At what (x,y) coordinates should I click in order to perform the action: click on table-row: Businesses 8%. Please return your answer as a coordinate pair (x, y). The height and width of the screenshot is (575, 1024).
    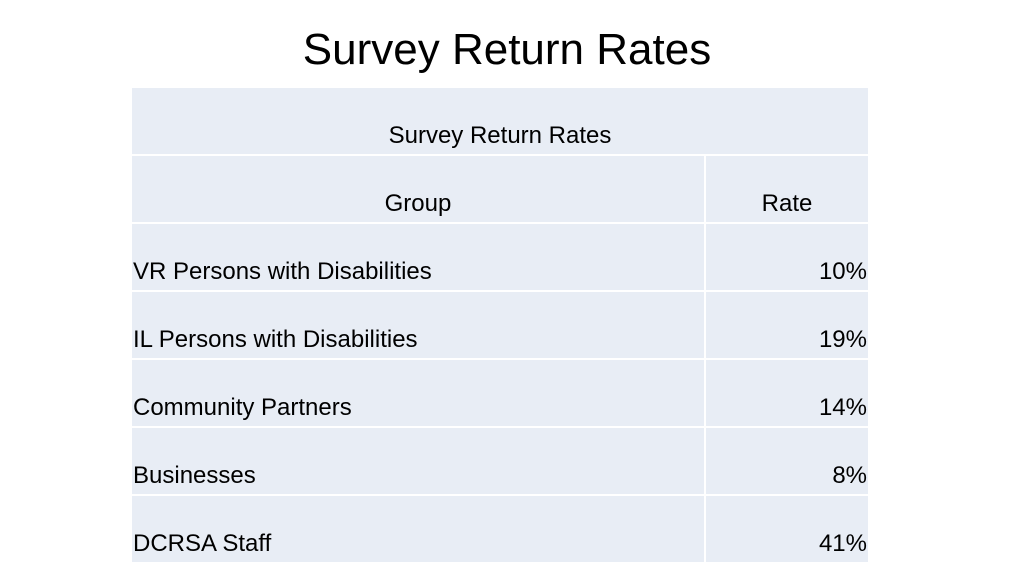
    Looking at the image, I should click on (500, 461).